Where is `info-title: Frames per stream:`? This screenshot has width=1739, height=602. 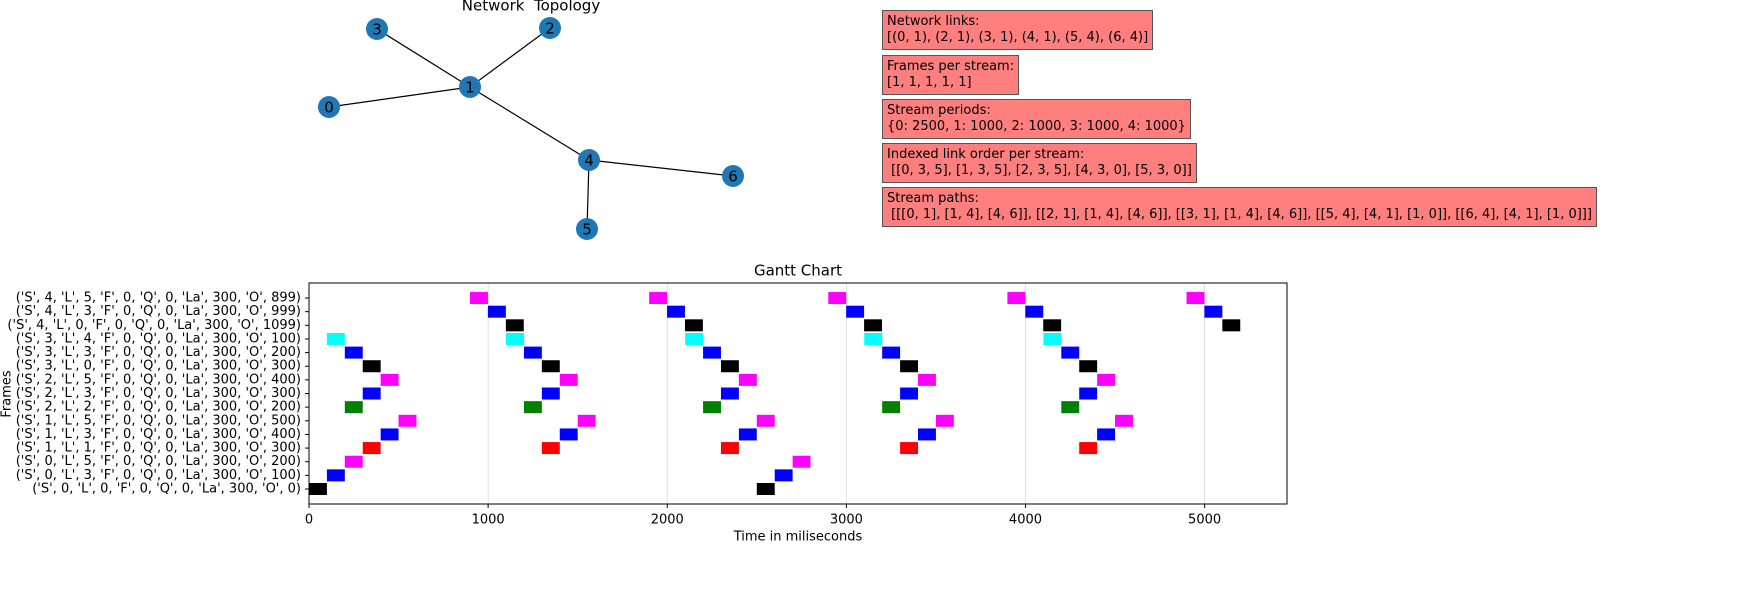 info-title: Frames per stream: is located at coordinates (951, 66).